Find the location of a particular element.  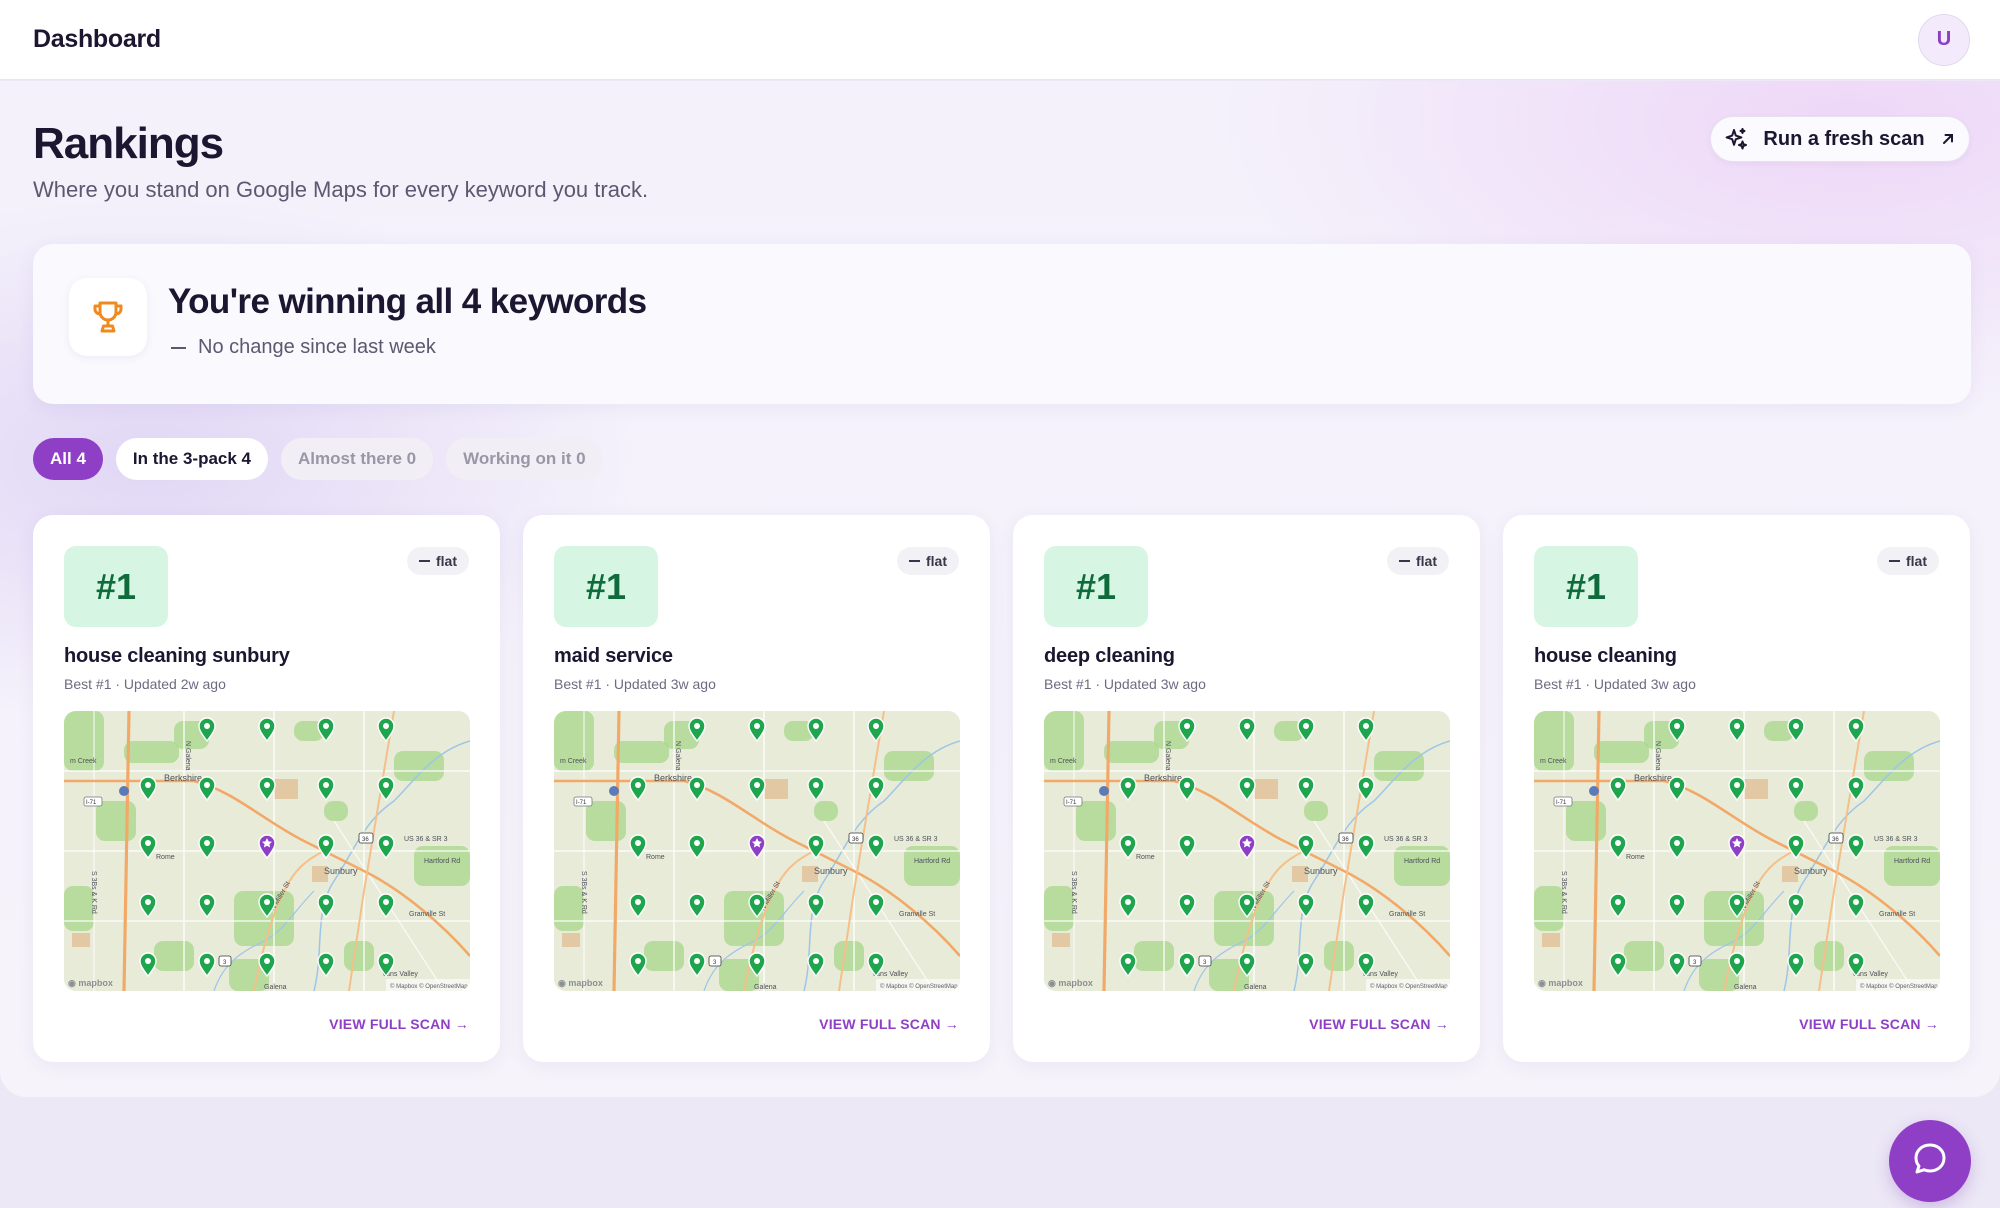

run-fresh-scan-label: Run a fresh scan is located at coordinates (1844, 138).